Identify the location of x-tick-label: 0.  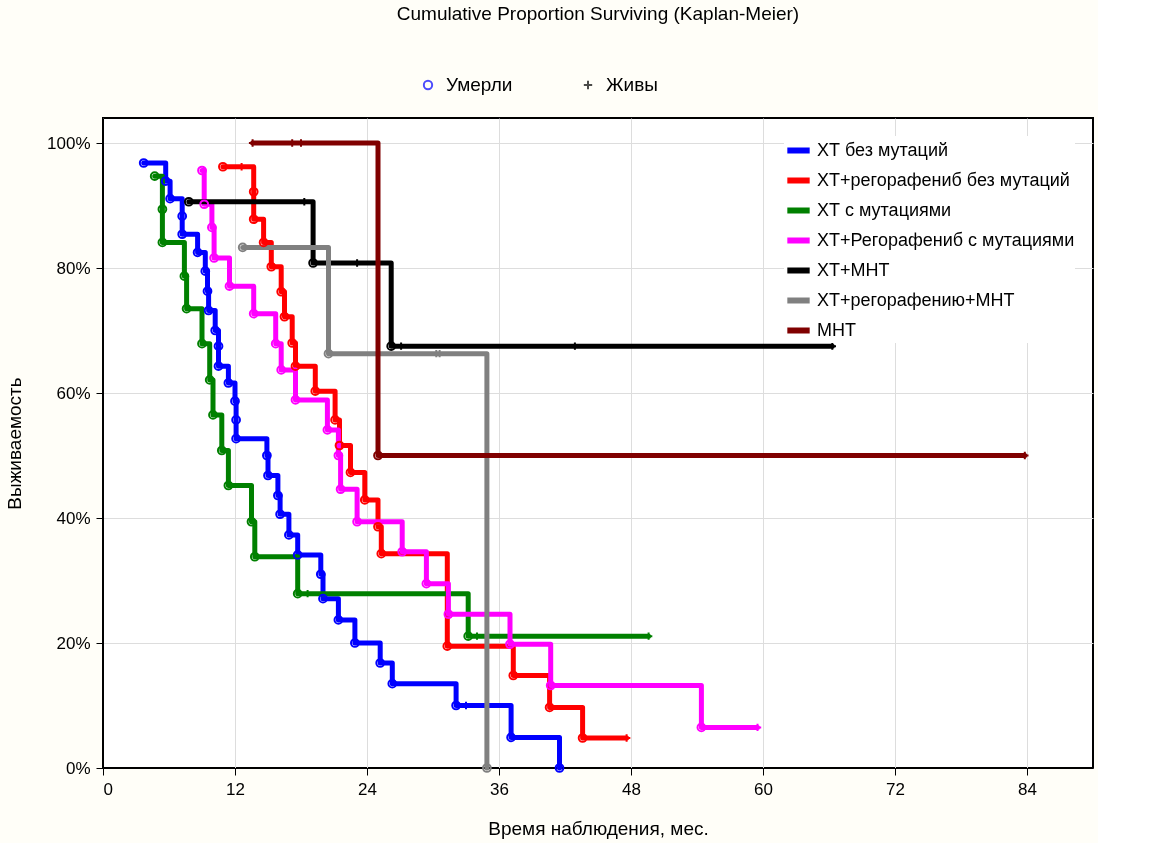
(108, 789).